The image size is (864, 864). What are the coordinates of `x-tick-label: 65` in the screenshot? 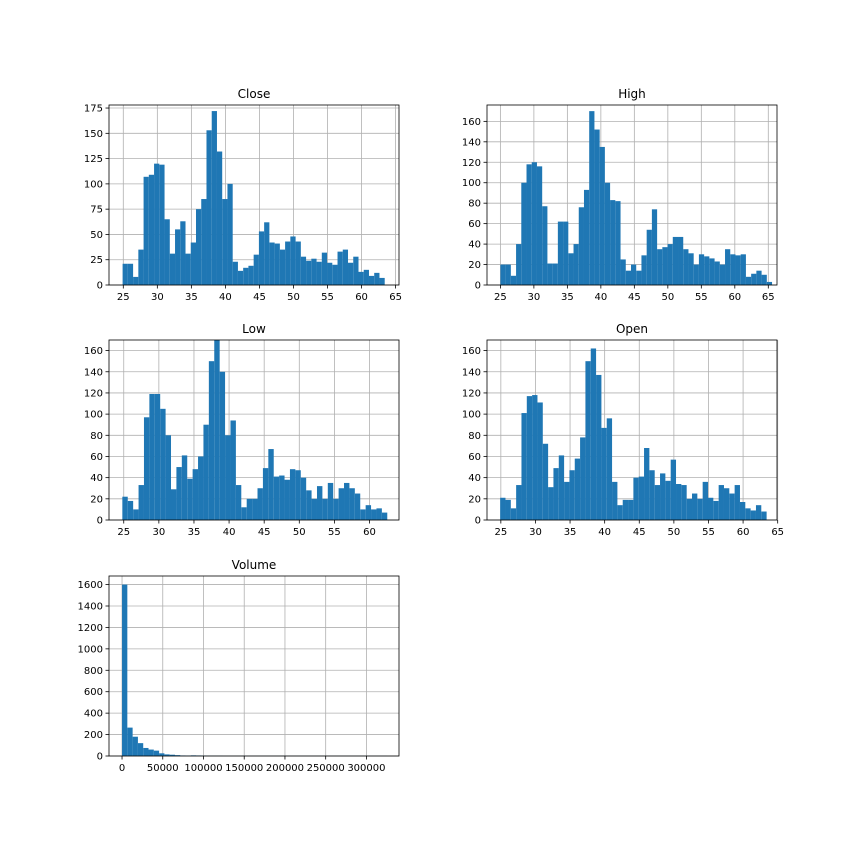 It's located at (768, 297).